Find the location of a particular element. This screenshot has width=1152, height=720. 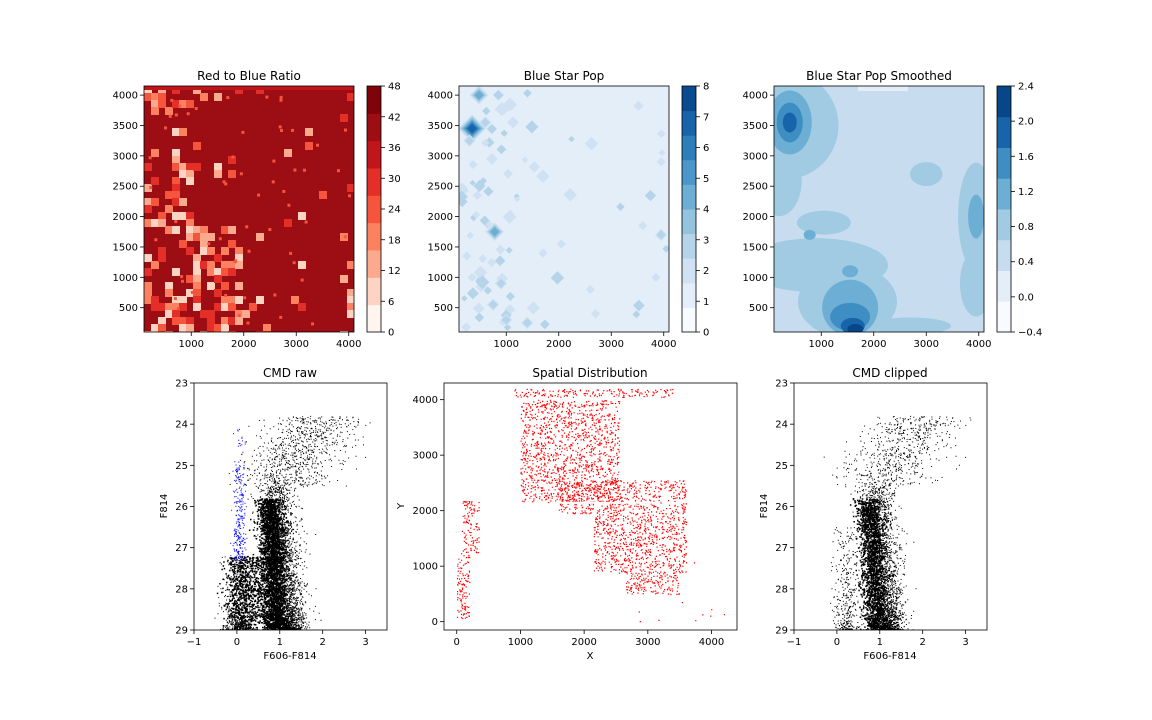

colorbar-tick-label: 3 is located at coordinates (706, 240).